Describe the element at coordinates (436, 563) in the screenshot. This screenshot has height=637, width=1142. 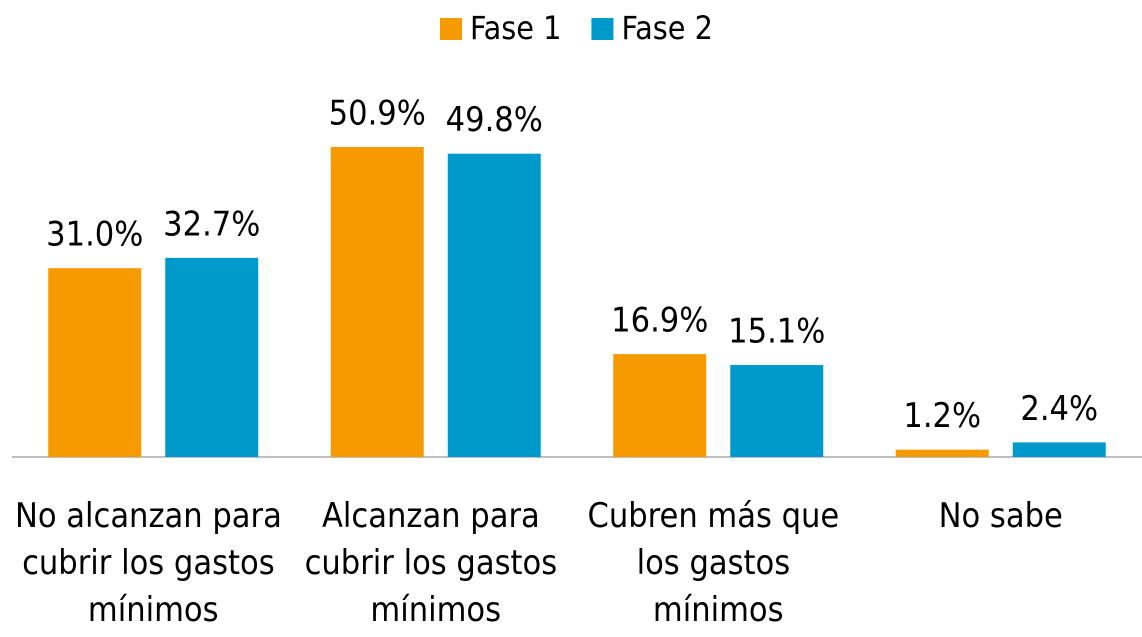
I see `x-tick-label: Alcanzan para cubrir los gastos mínimos` at that location.